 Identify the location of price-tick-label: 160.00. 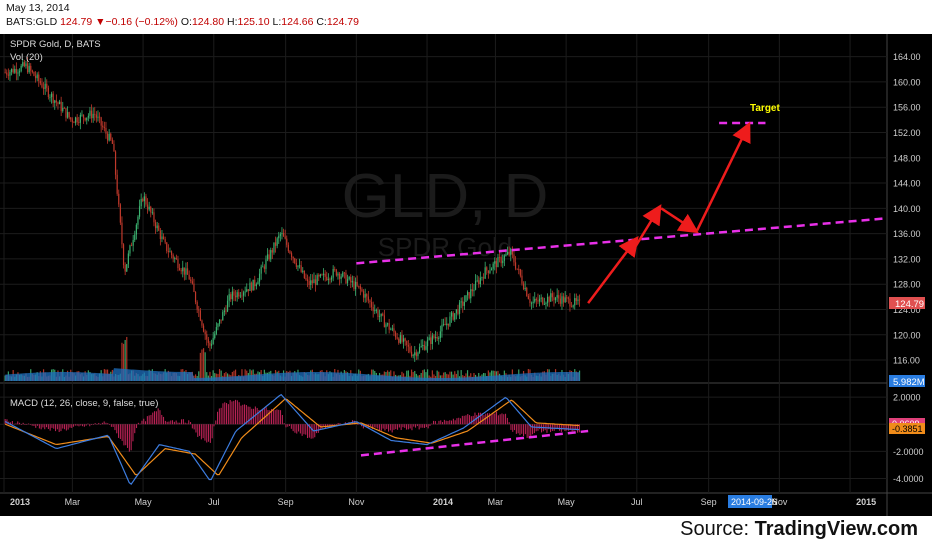
(907, 82).